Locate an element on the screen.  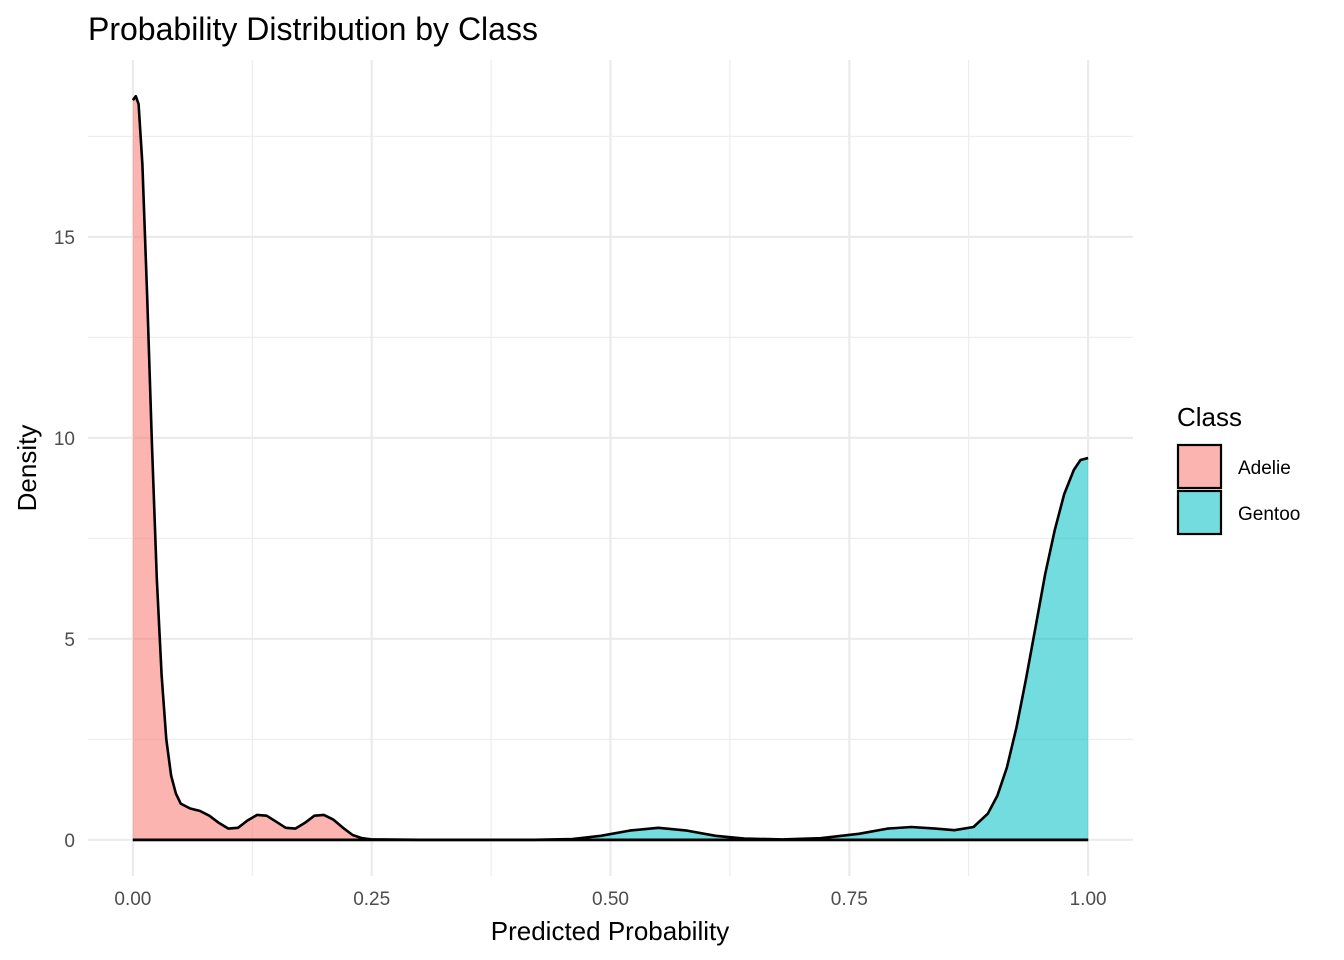
x-axis-title: Predicted Probability is located at coordinates (610, 931).